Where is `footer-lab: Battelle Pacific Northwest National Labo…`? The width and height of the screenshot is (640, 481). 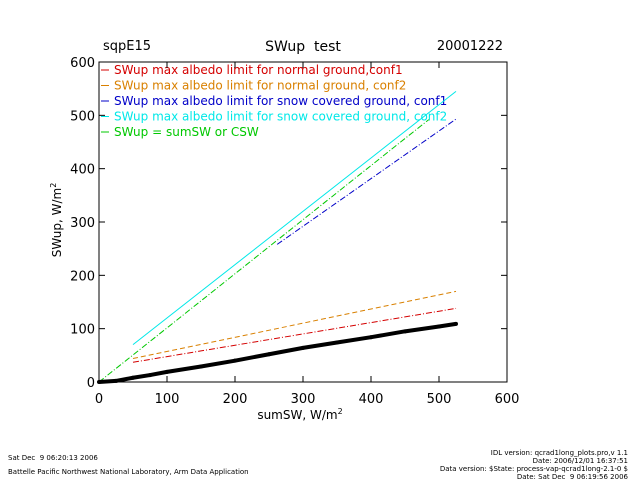 footer-lab: Battelle Pacific Northwest National Labo… is located at coordinates (128, 472).